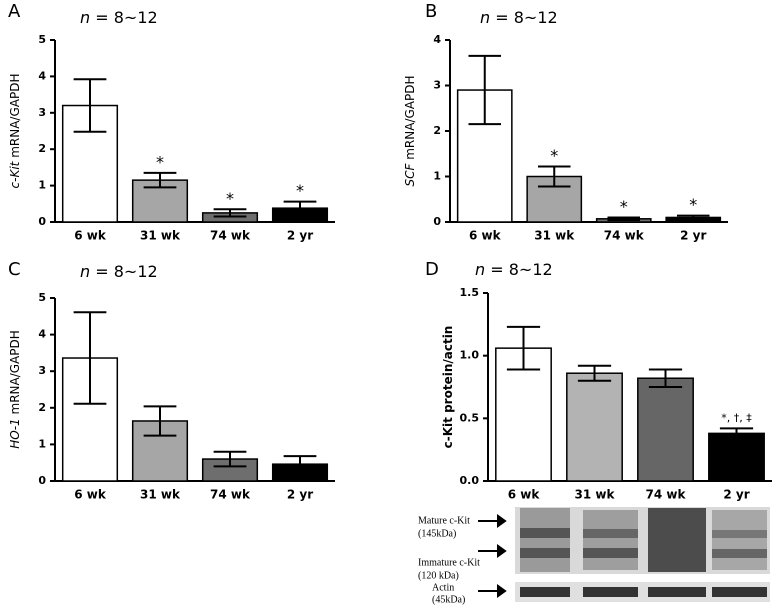  Describe the element at coordinates (449, 562) in the screenshot. I see `blot-label: Immature c-Kit` at that location.